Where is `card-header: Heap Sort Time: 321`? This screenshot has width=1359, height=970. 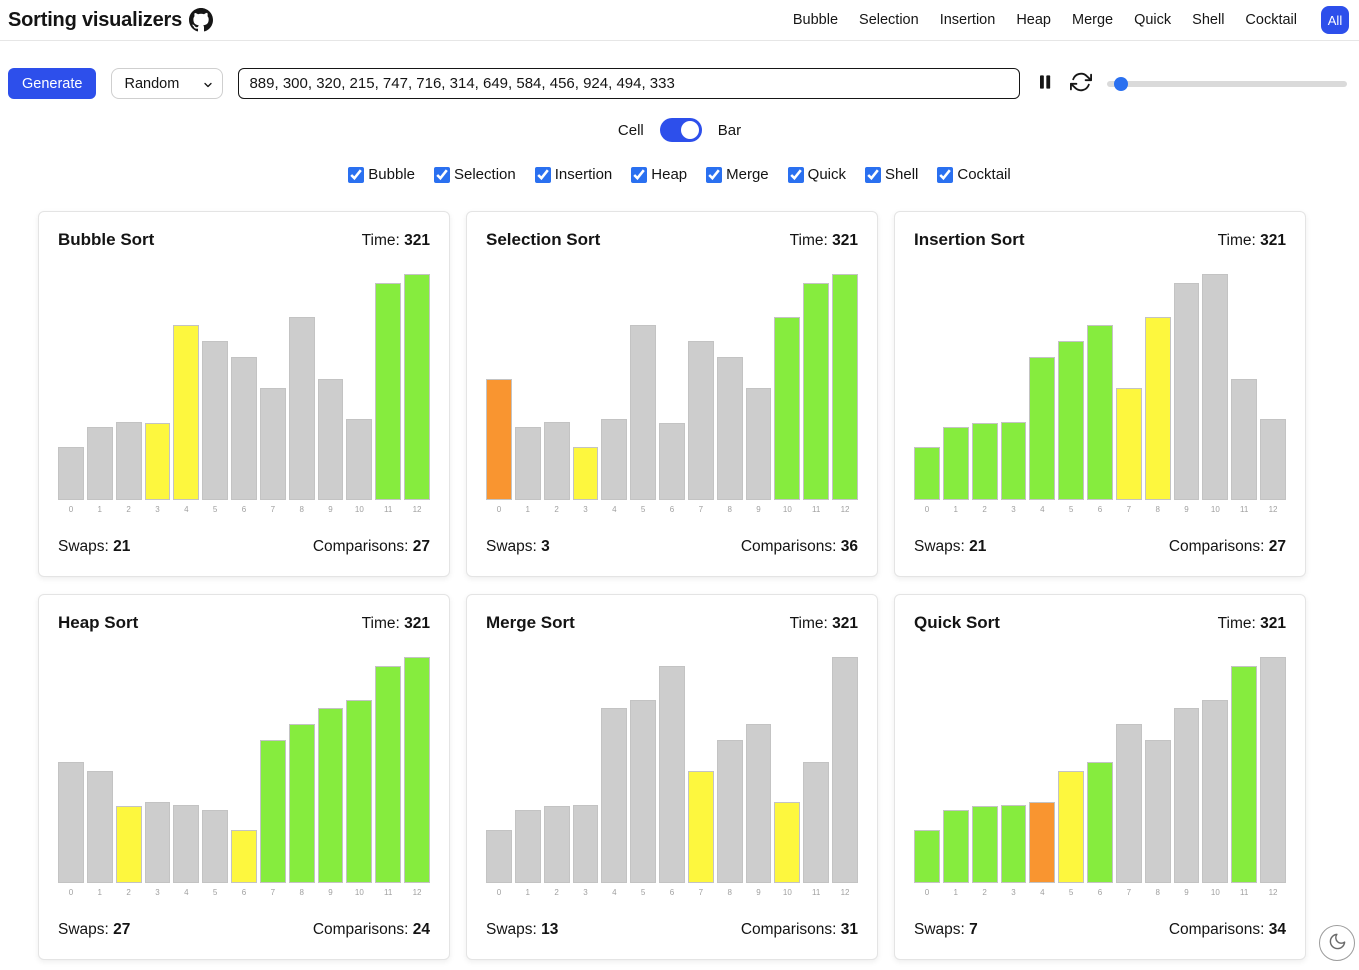 card-header: Heap Sort Time: 321 is located at coordinates (244, 623).